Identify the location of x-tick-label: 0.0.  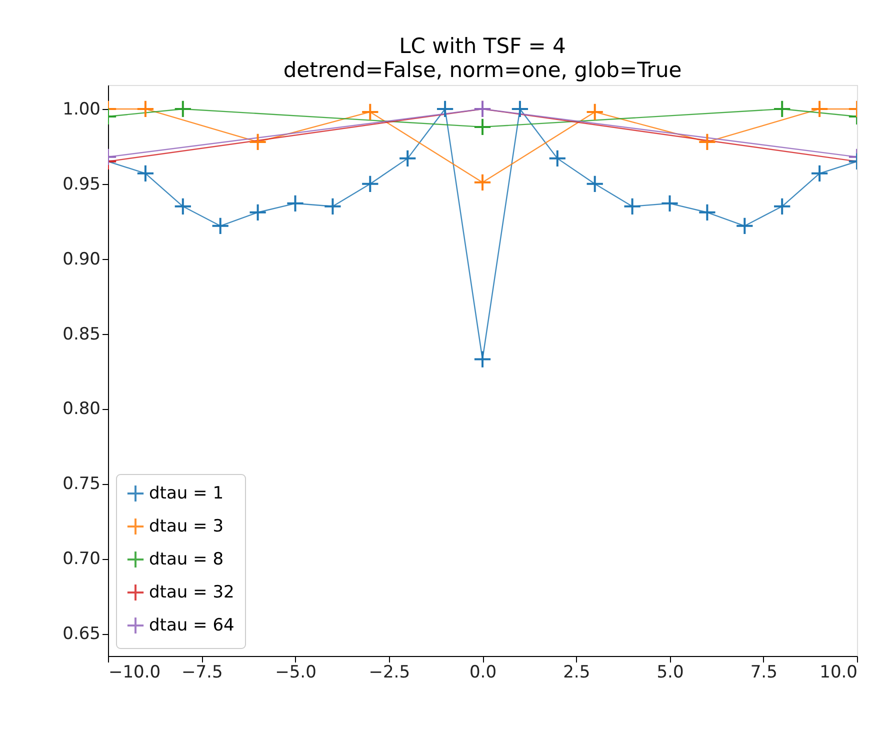
(483, 672).